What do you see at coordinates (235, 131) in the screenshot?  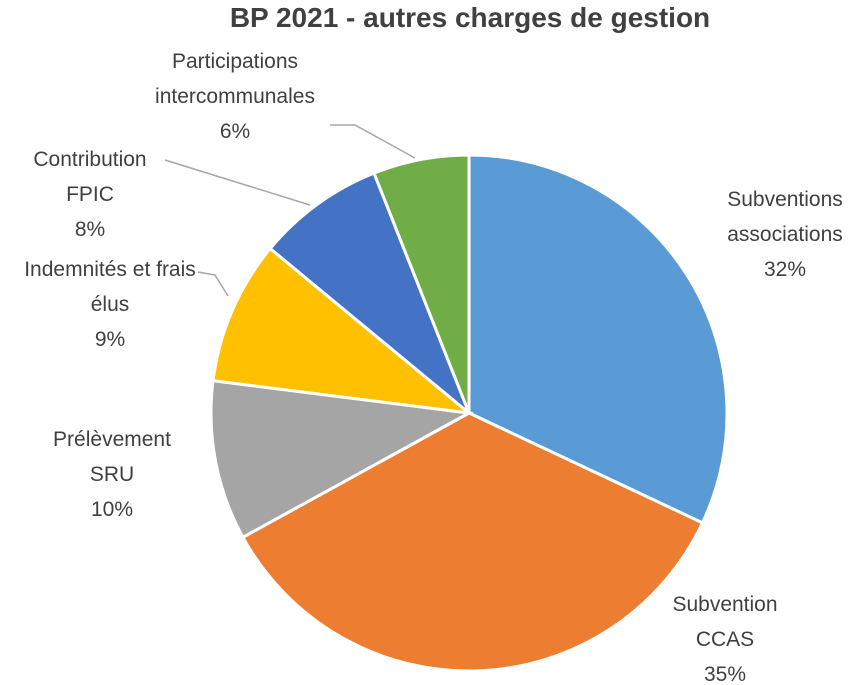 I see `slice-value-label: 6%` at bounding box center [235, 131].